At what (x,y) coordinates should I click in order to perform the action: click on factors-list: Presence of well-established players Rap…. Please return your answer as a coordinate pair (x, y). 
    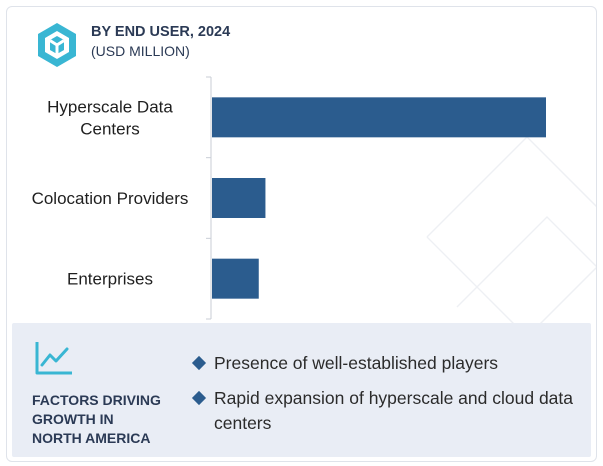
    Looking at the image, I should click on (389, 393).